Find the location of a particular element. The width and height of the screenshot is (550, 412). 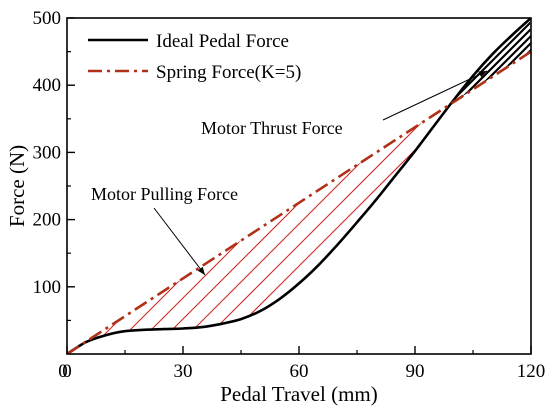

legend-label-spring: Spring Force(K=5) is located at coordinates (228, 72).